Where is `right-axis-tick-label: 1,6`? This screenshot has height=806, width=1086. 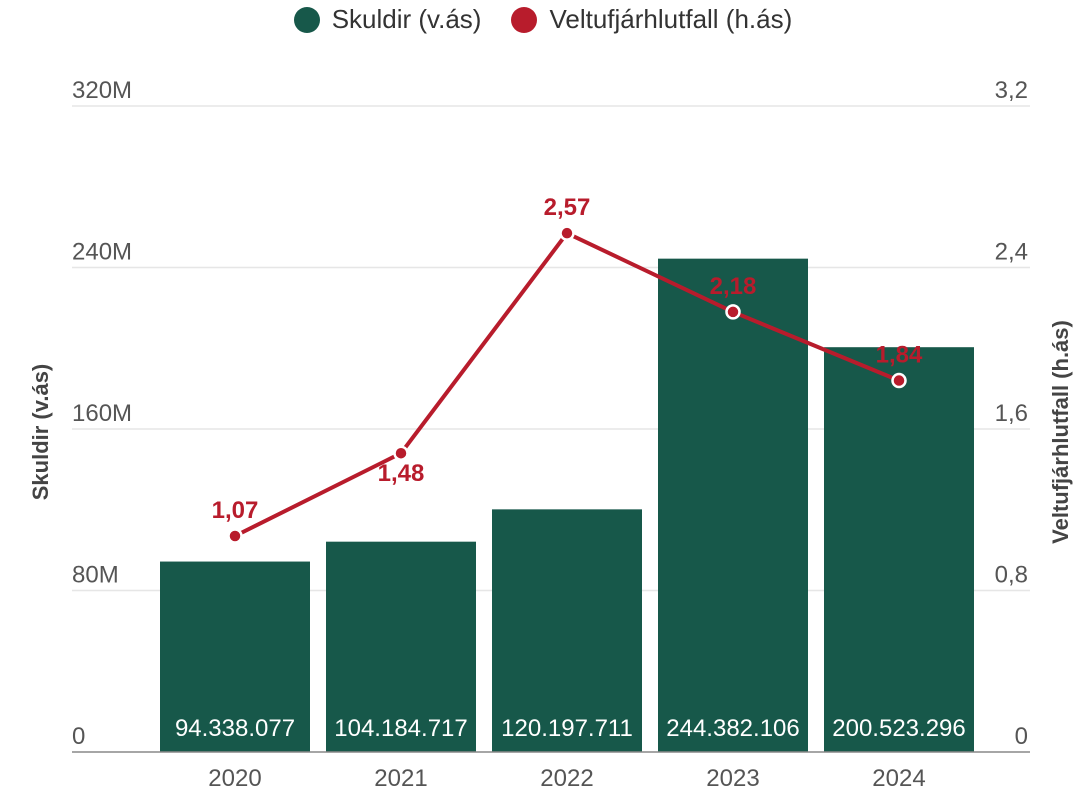 right-axis-tick-label: 1,6 is located at coordinates (1011, 413).